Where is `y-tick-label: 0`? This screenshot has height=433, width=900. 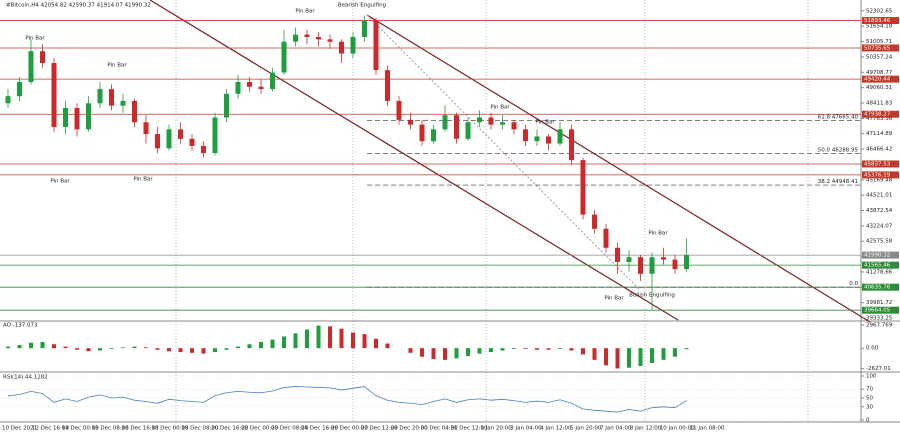 y-tick-label: 0 is located at coordinates (868, 421).